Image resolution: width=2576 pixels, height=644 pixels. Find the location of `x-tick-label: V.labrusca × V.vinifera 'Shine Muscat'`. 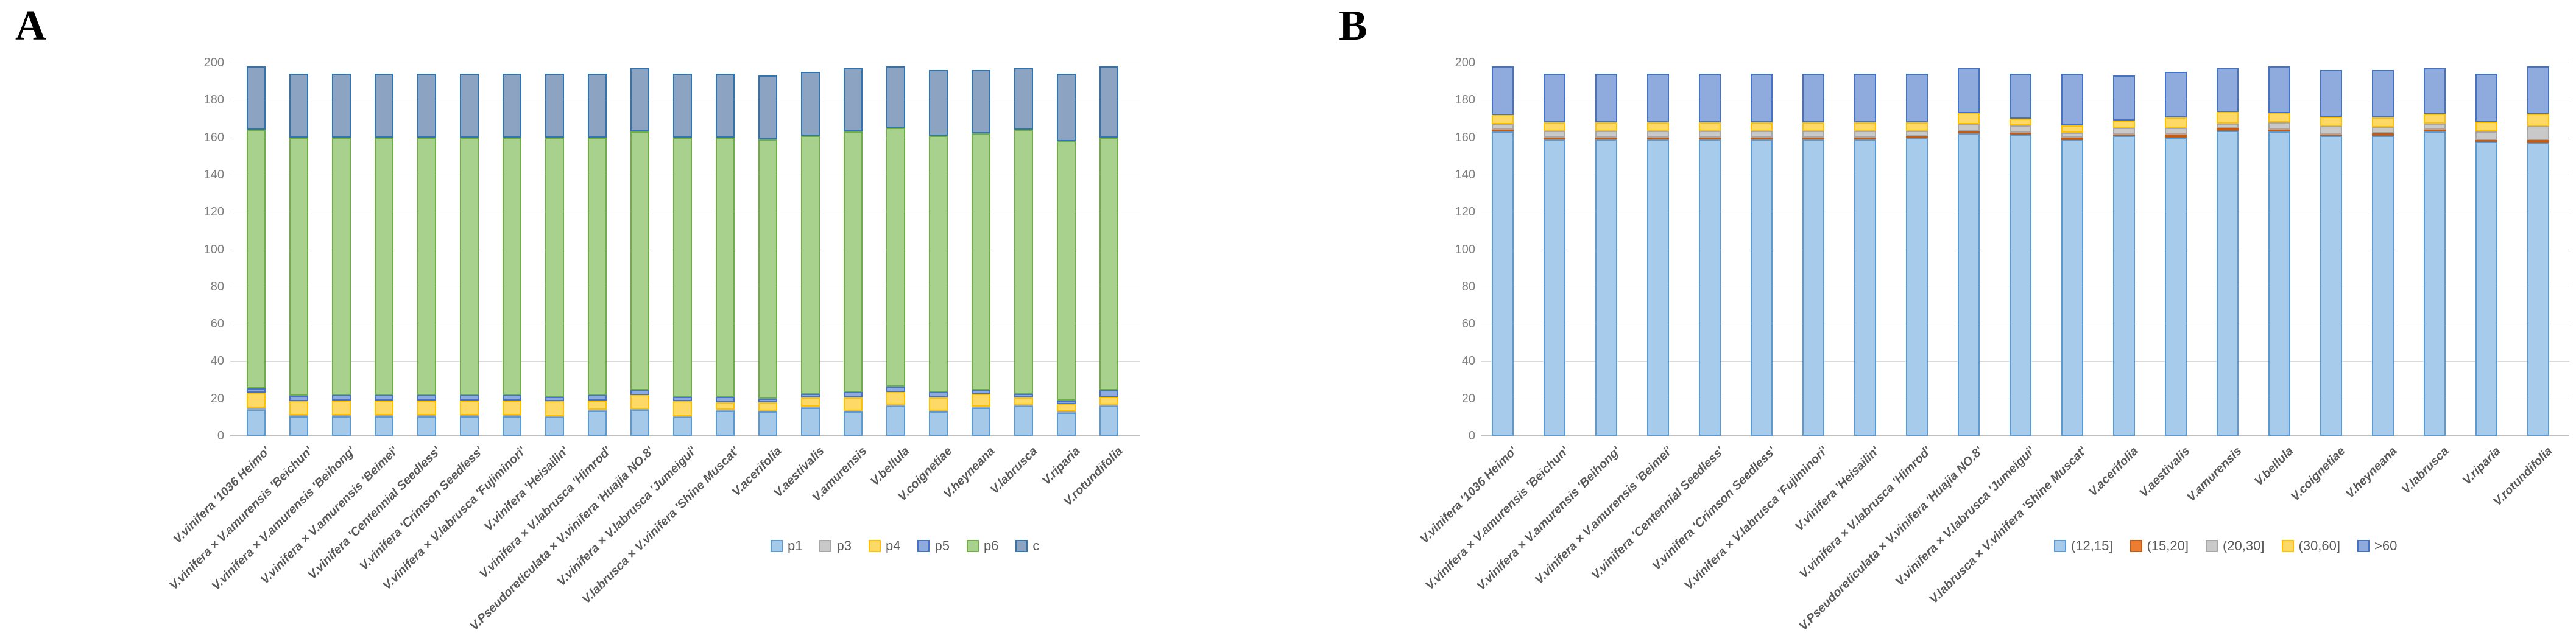

x-tick-label: V.labrusca × V.vinifera 'Shine Muscat' is located at coordinates (660, 525).